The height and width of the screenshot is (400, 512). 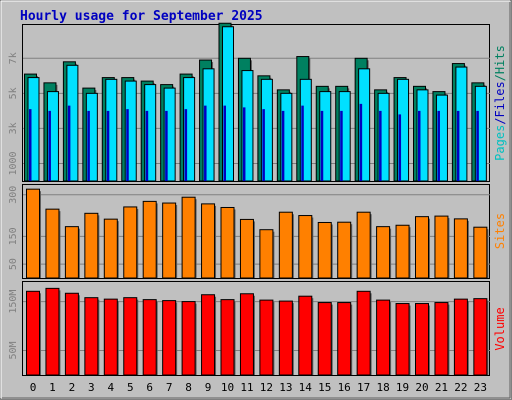 I want to click on volume-panel-ylabel: Volume, so click(x=500, y=328).